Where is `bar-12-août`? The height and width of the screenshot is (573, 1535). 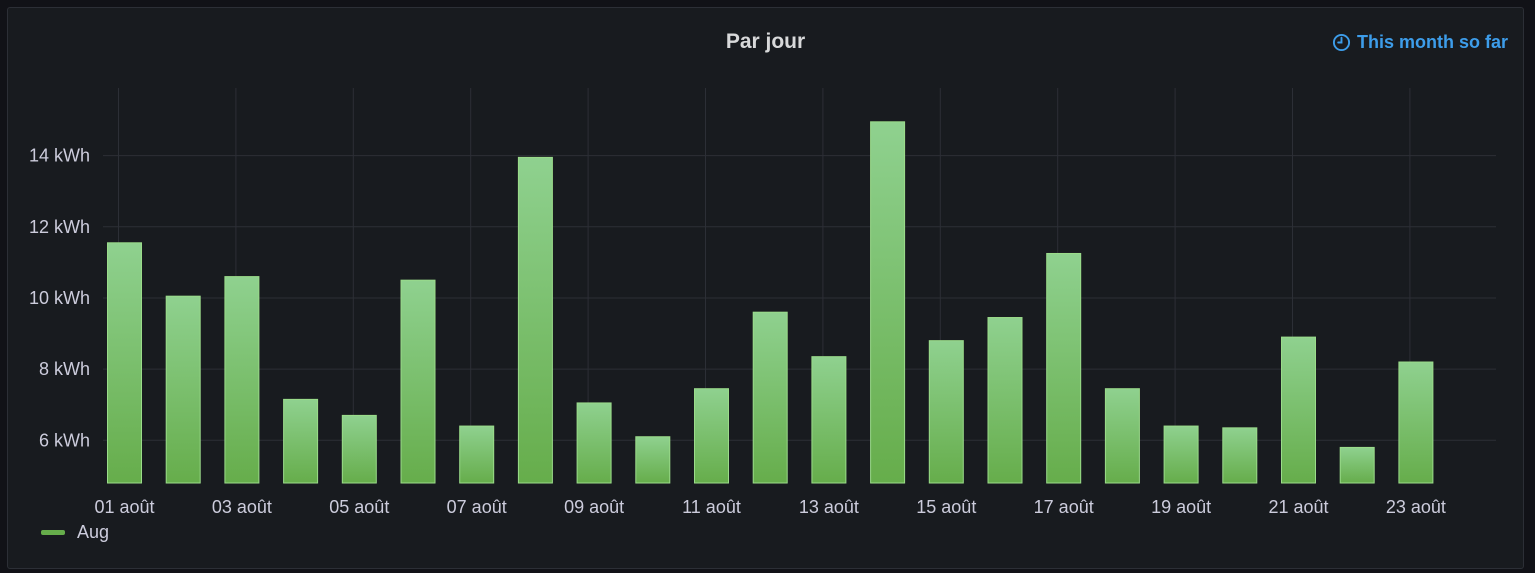 bar-12-août is located at coordinates (770, 397).